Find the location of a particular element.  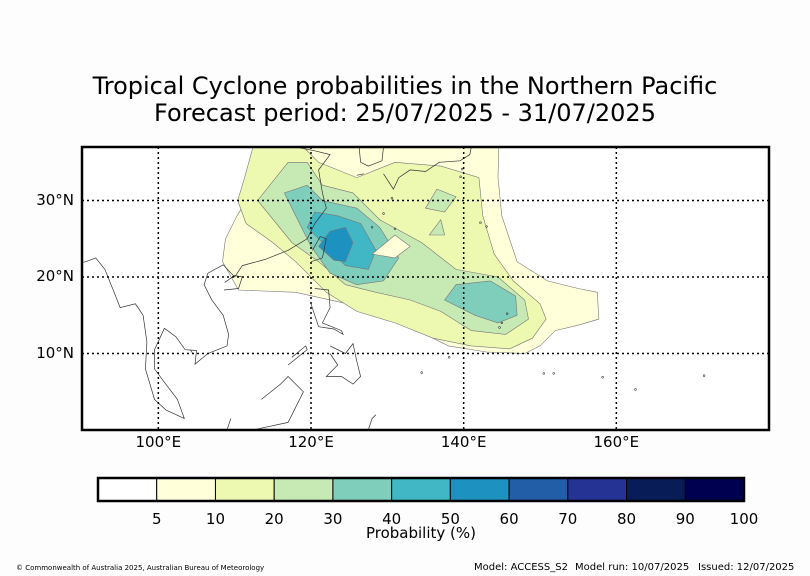

model-run-date: Model run: 10/07/2025 is located at coordinates (632, 567).